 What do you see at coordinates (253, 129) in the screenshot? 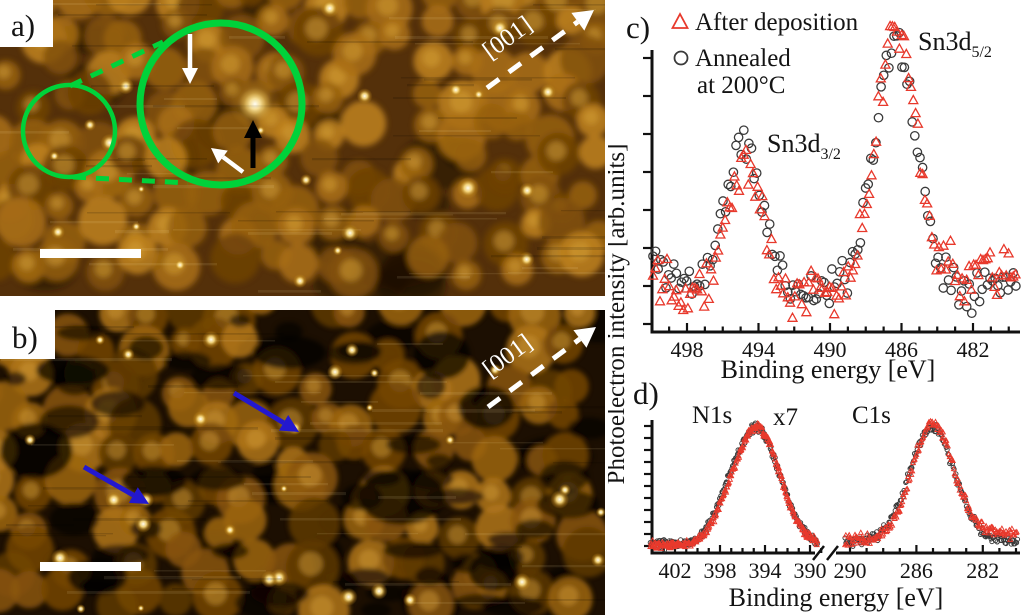
I see `black-up-arrow-head` at bounding box center [253, 129].